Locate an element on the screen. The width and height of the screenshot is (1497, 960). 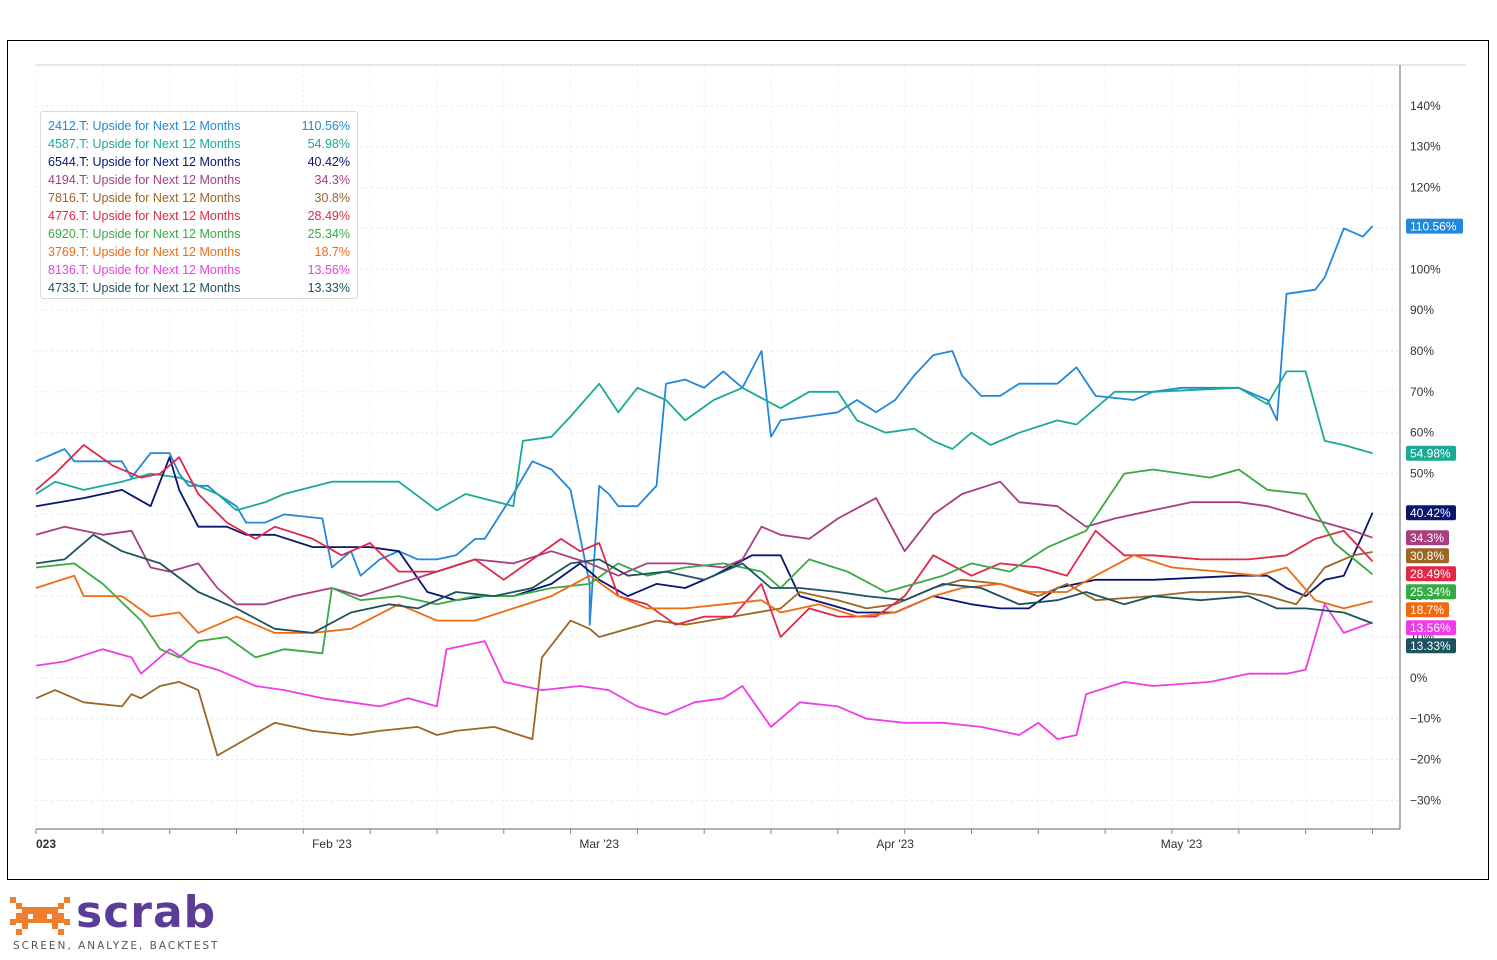
value-badge-label: 34.3% is located at coordinates (1427, 538).